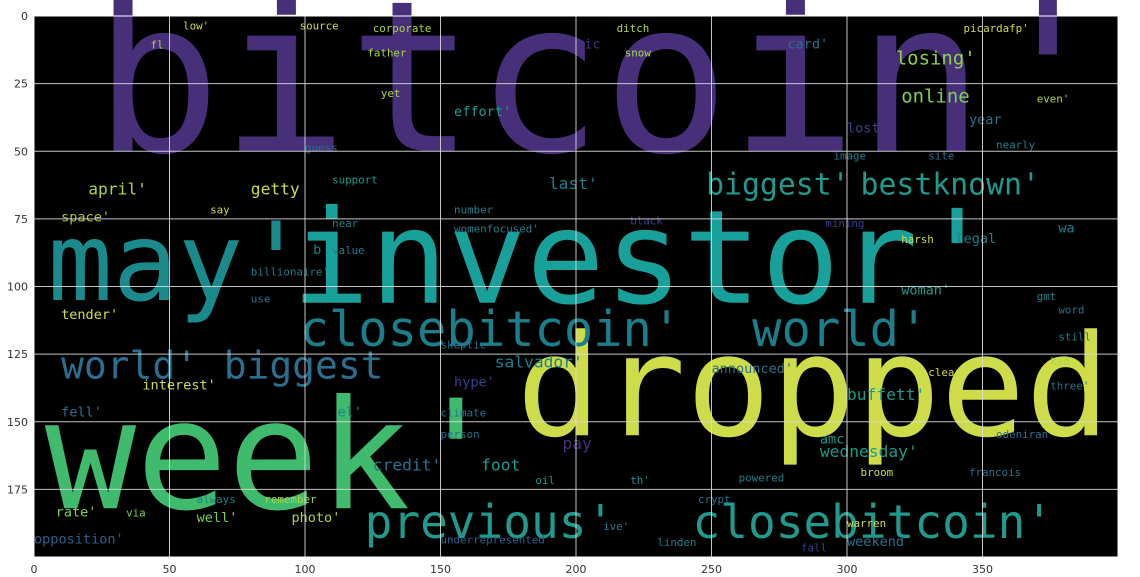 The width and height of the screenshot is (1140, 577). What do you see at coordinates (1066, 228) in the screenshot?
I see `word-92: wa` at bounding box center [1066, 228].